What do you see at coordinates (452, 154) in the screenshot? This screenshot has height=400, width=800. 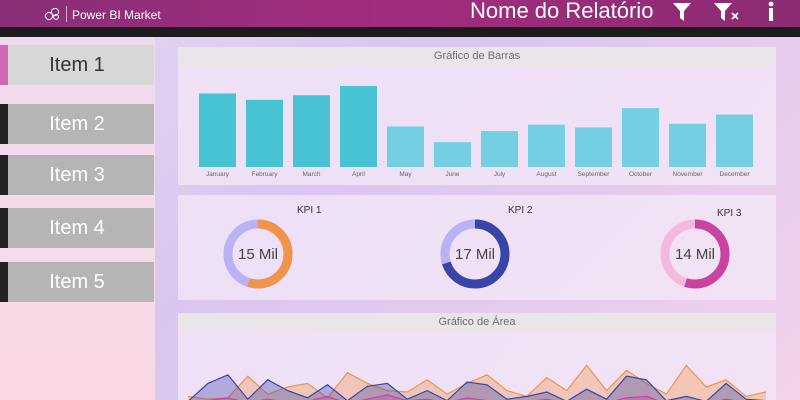 I see `bar-june` at bounding box center [452, 154].